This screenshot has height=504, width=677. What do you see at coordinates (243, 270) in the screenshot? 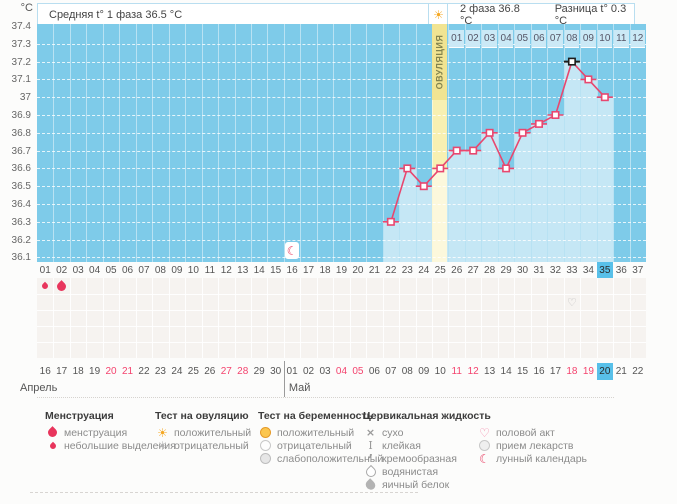
I see `cycle-day-13-cell: 13` at bounding box center [243, 270].